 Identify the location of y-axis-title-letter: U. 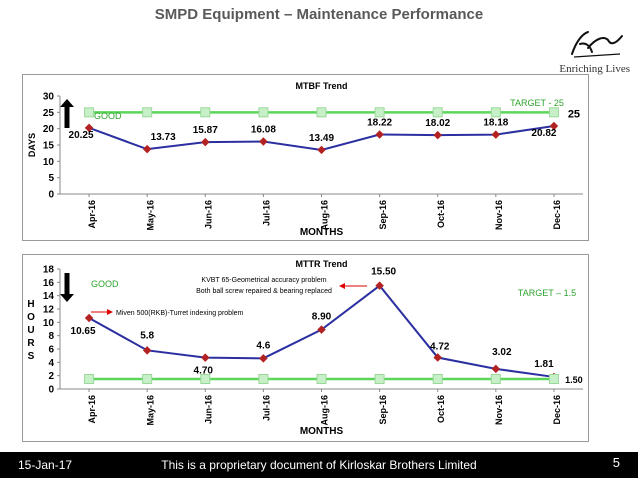
(30, 330).